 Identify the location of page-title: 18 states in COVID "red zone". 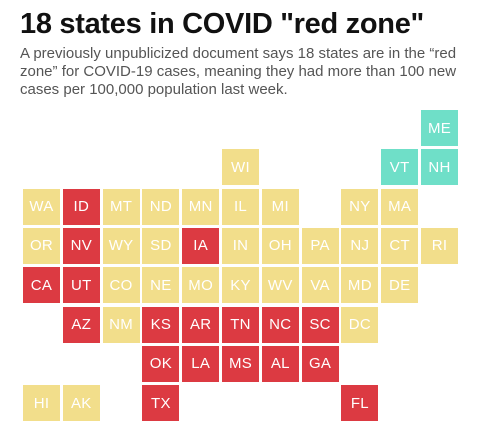
(222, 24).